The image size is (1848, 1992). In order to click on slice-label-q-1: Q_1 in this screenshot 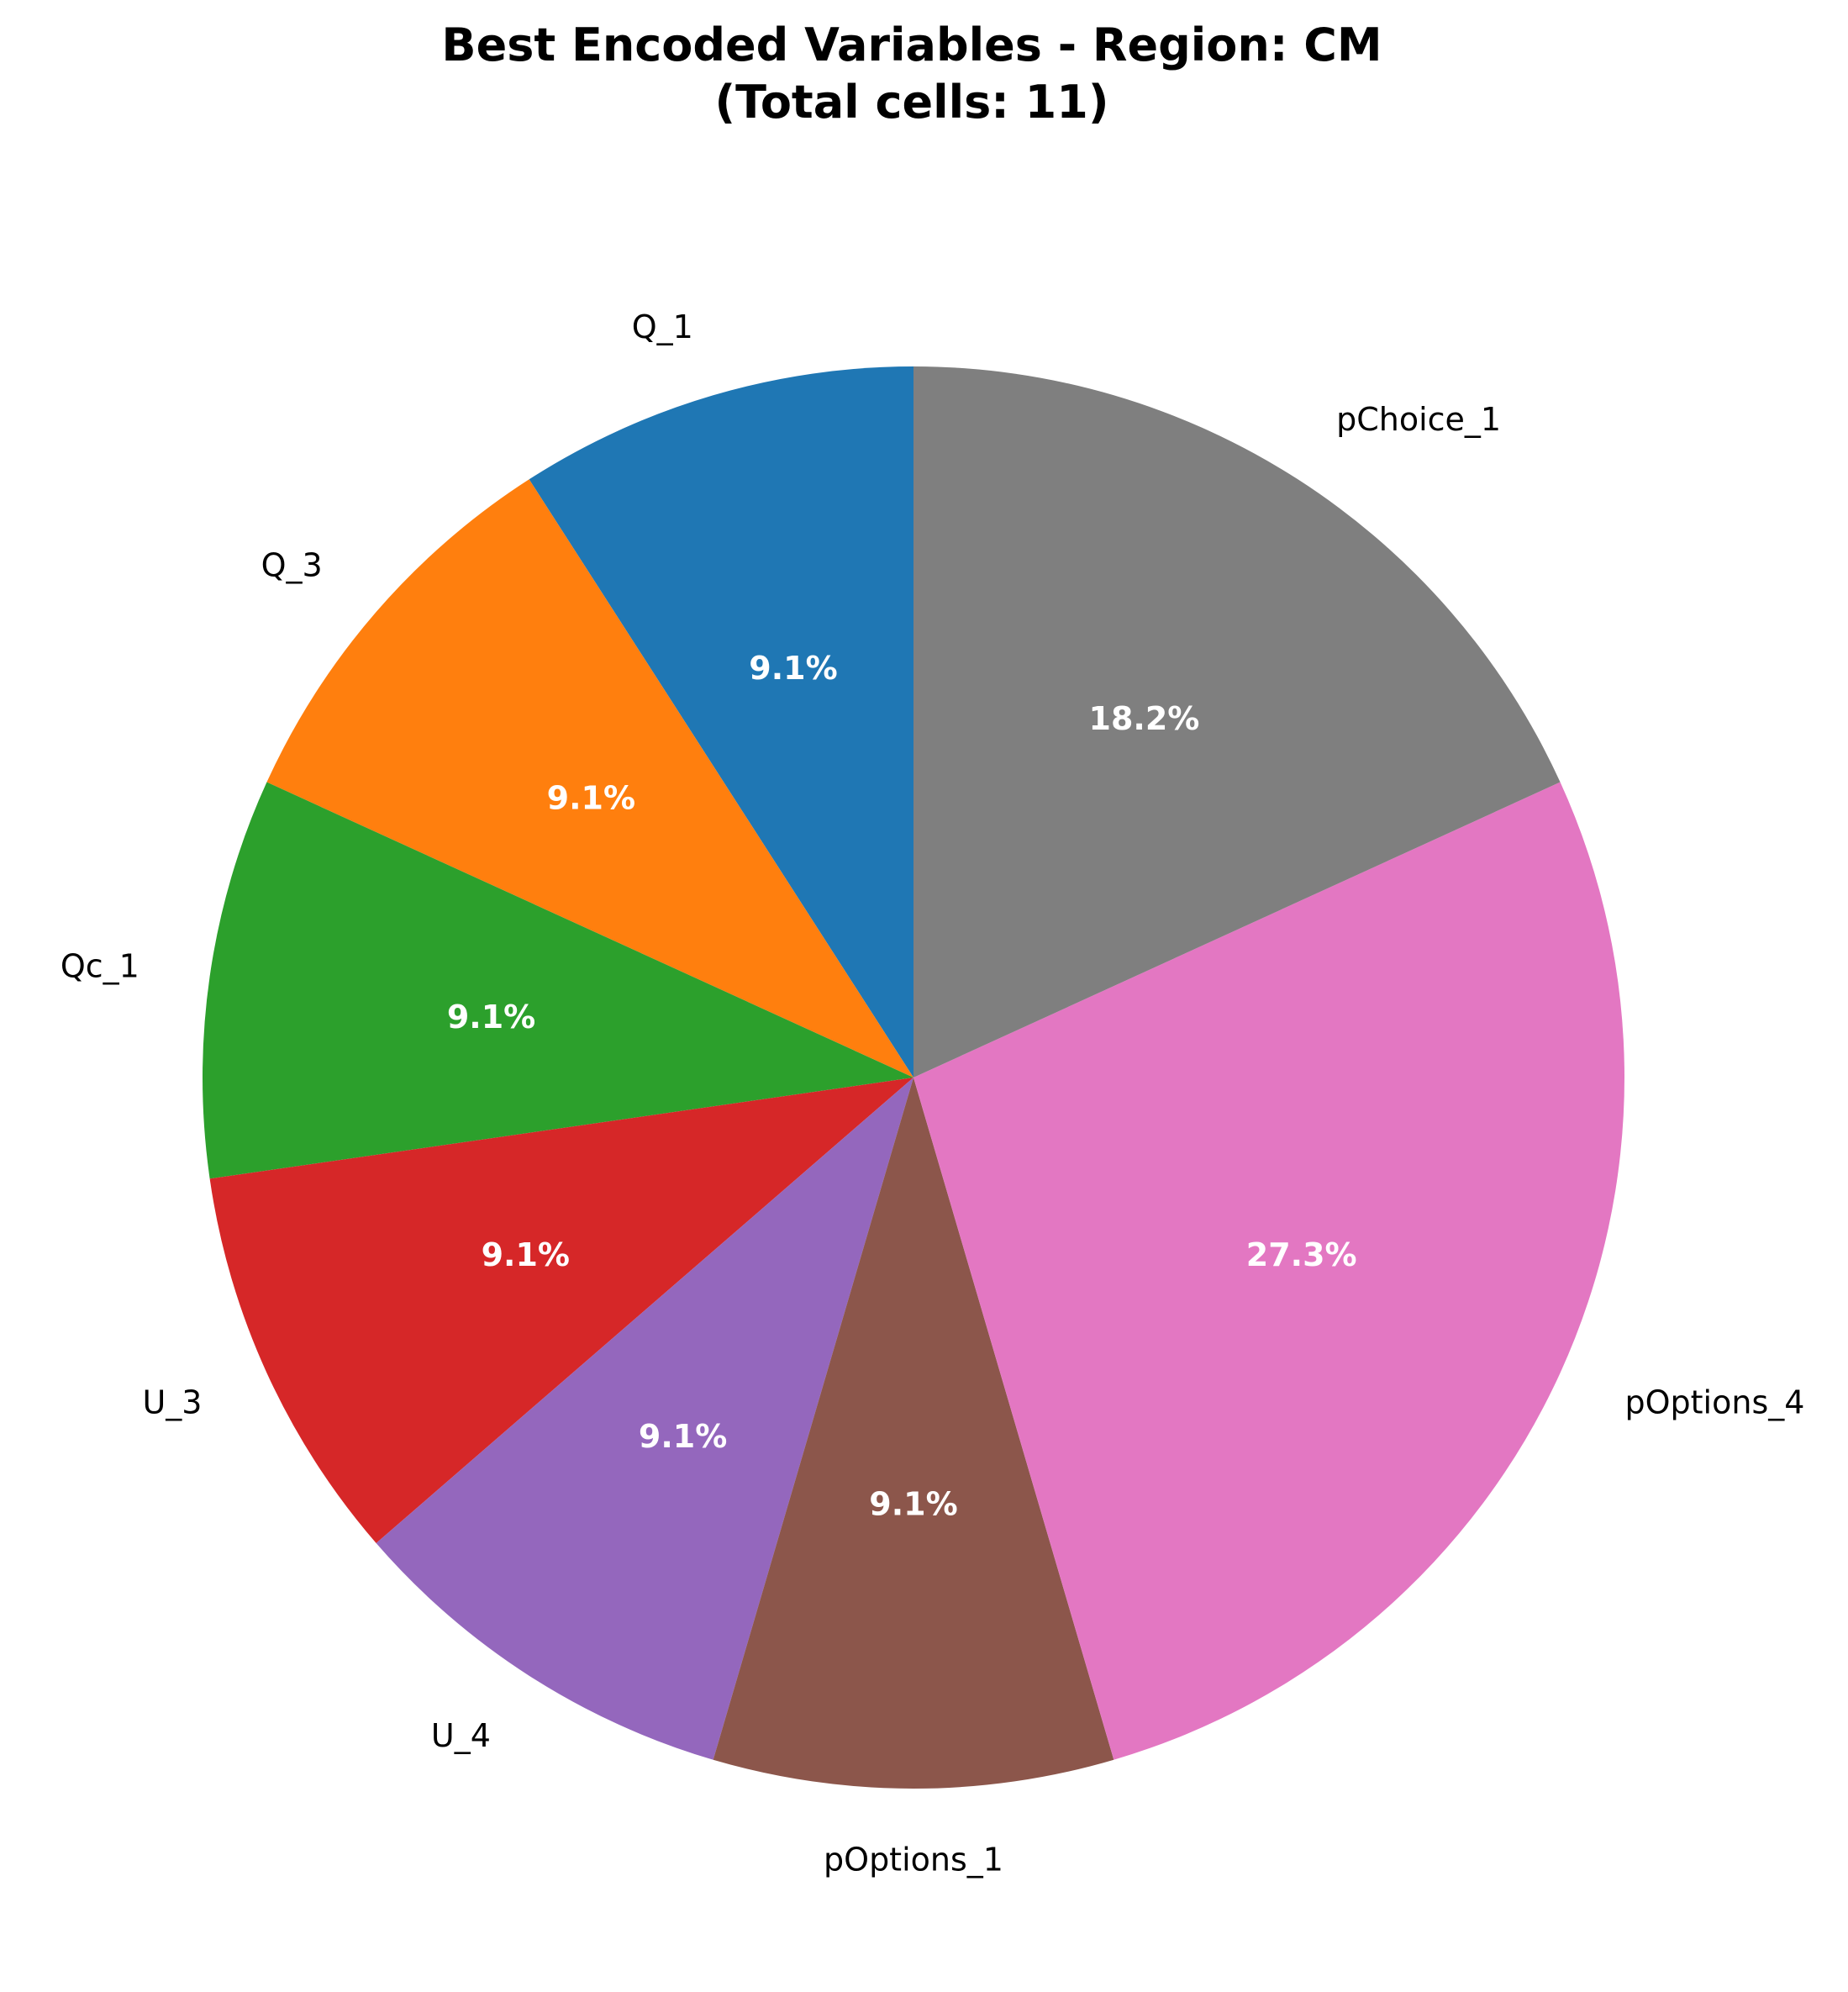, I will do `click(662, 326)`.